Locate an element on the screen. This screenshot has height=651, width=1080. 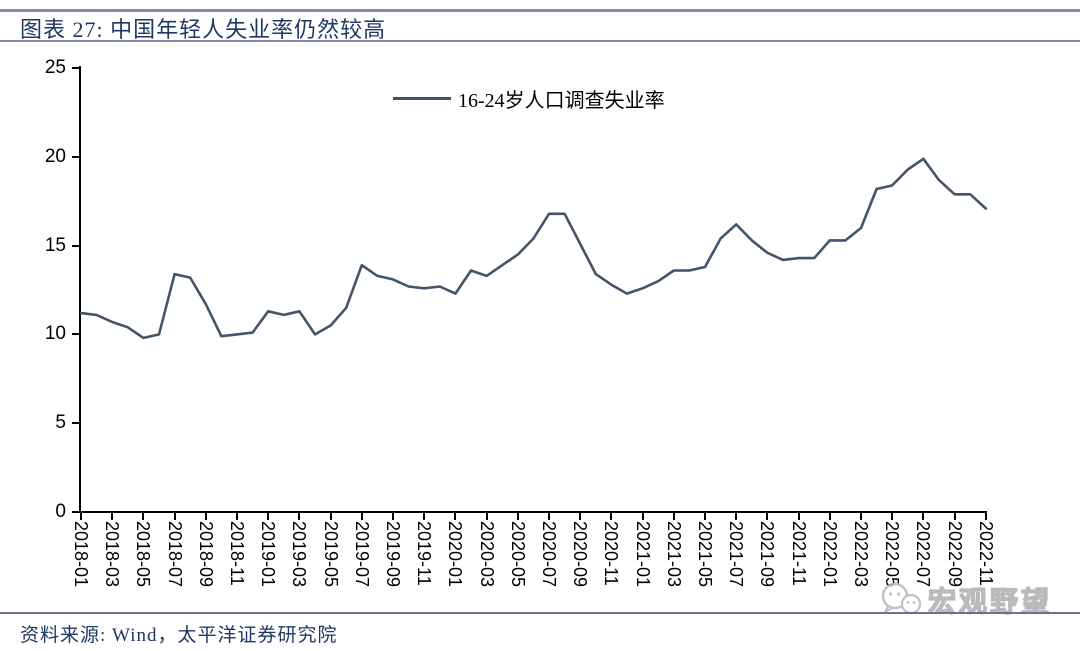
y-tick-label: 25 is located at coordinates (55, 68).